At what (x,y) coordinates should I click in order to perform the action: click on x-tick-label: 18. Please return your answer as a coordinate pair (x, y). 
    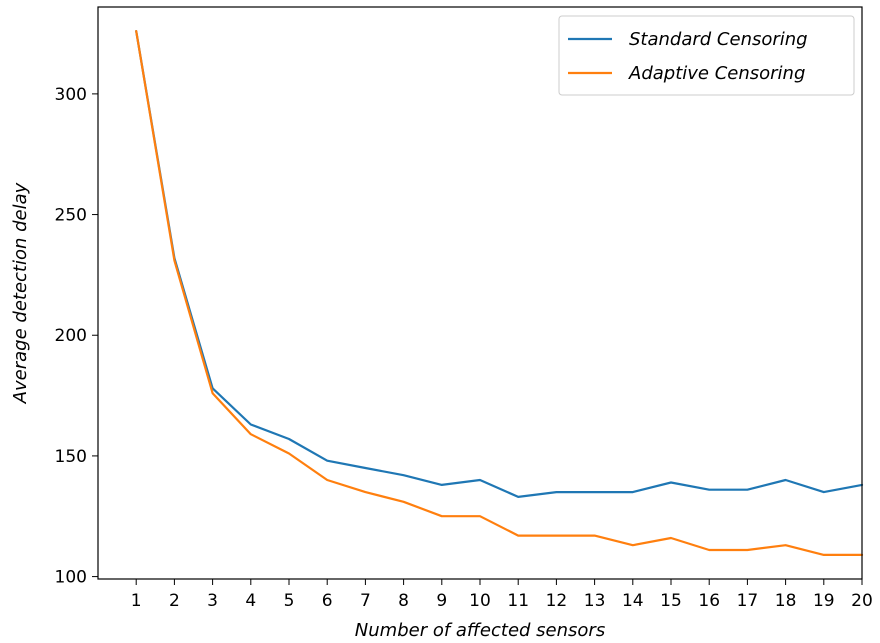
    Looking at the image, I should click on (786, 601).